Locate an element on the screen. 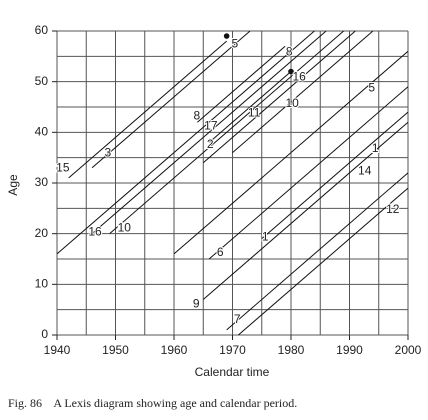 This screenshot has width=428, height=420. y-tick-label: 30 is located at coordinates (42, 182).